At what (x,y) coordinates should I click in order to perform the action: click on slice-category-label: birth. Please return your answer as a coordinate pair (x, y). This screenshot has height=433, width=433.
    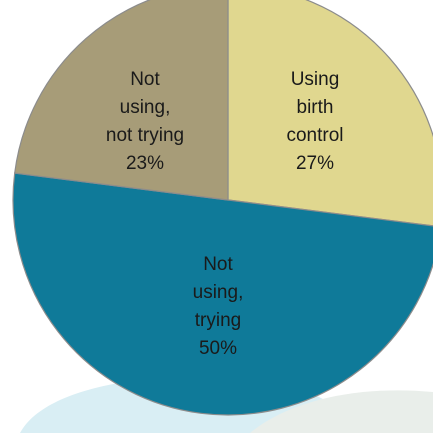
    Looking at the image, I should click on (315, 107).